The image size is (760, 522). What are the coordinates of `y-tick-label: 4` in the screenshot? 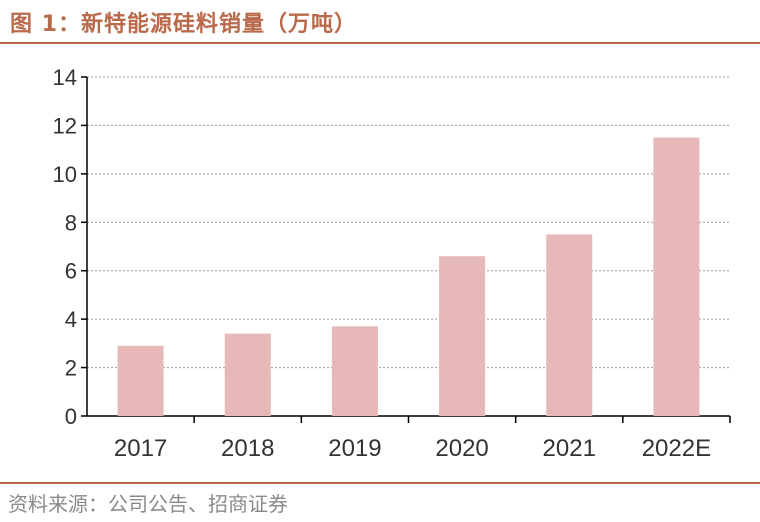 It's located at (71, 319).